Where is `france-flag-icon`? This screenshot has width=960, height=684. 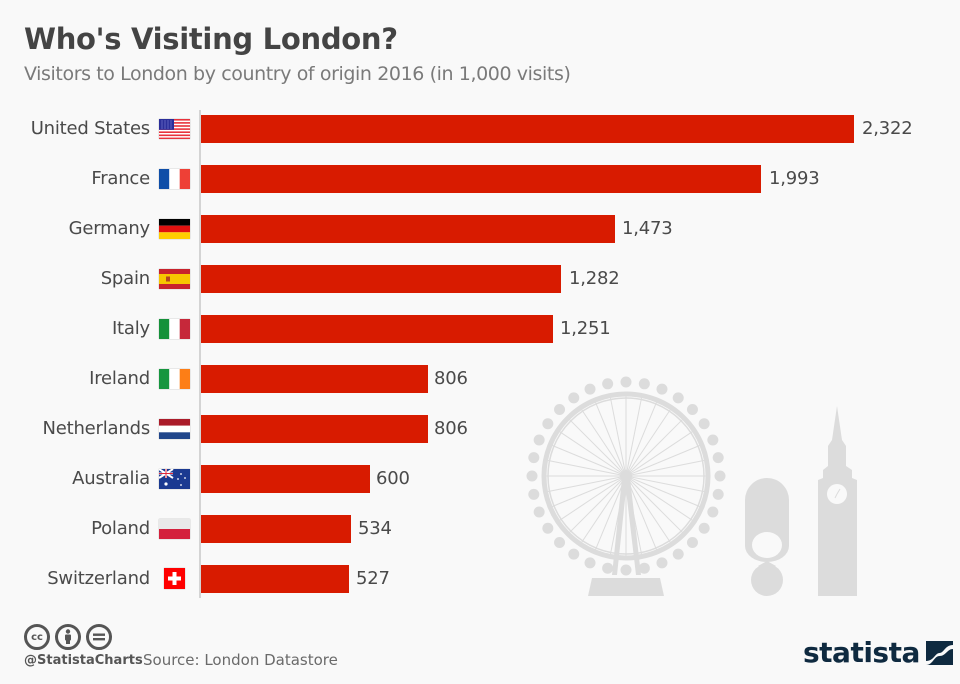
france-flag-icon is located at coordinates (174, 179).